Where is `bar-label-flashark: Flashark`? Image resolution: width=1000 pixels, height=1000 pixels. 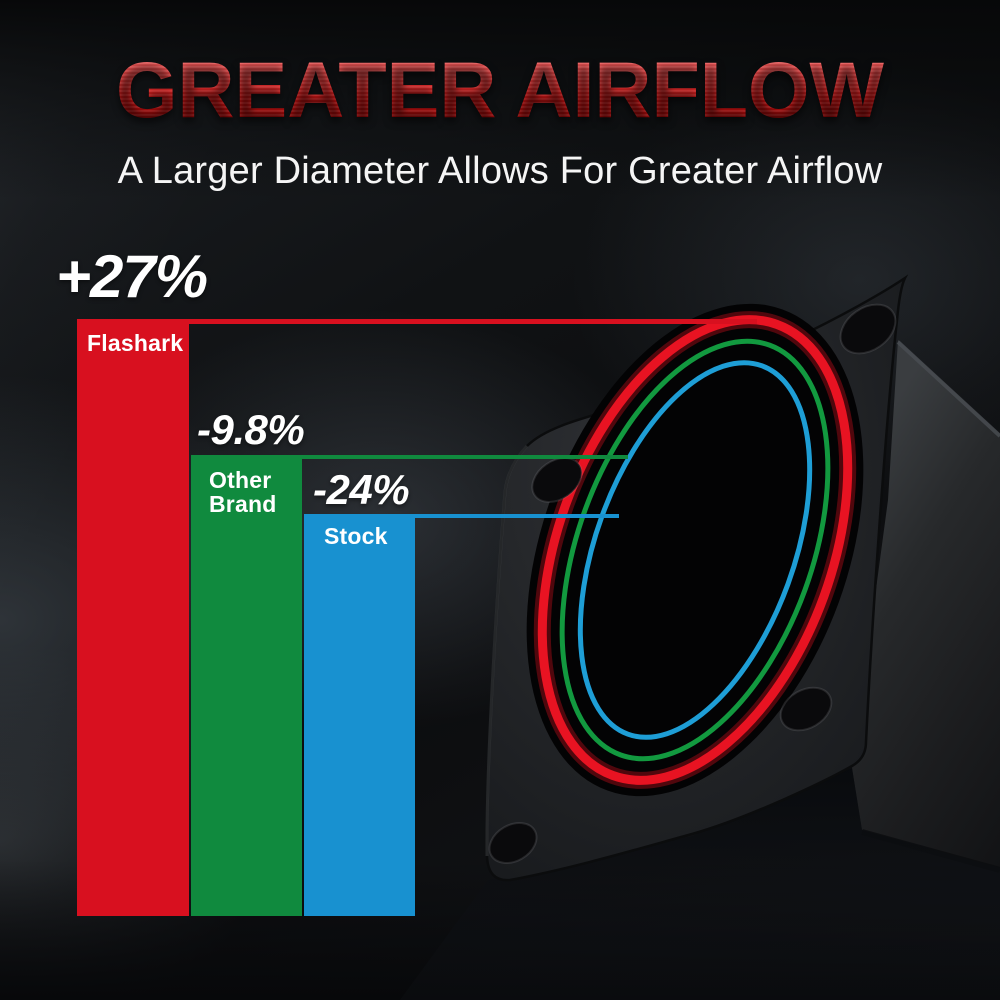
bar-label-flashark: Flashark is located at coordinates (135, 343).